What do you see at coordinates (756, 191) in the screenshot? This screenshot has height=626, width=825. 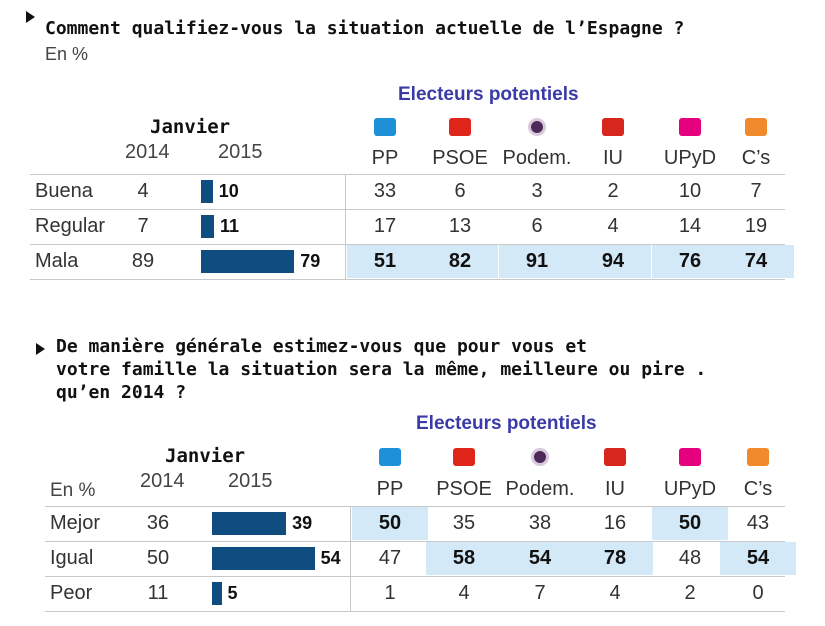 I see `col-cs-value: 7` at bounding box center [756, 191].